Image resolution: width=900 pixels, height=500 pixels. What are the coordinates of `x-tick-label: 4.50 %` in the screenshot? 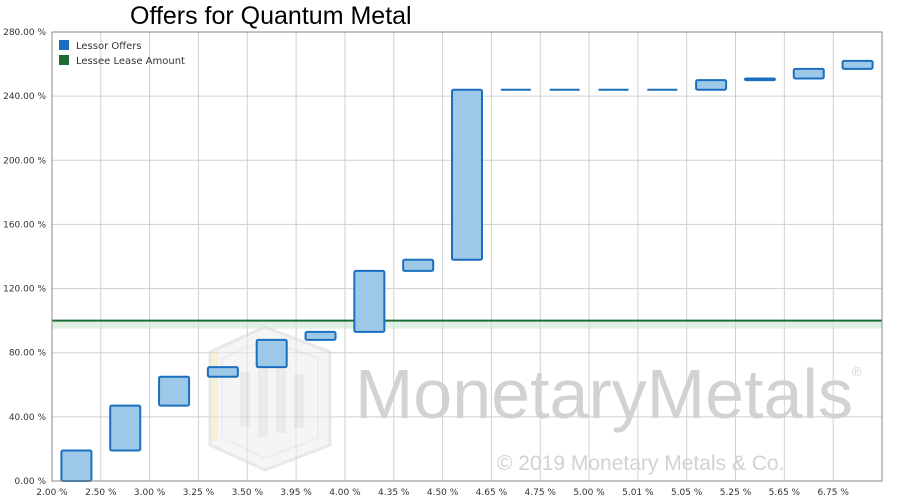 It's located at (443, 493).